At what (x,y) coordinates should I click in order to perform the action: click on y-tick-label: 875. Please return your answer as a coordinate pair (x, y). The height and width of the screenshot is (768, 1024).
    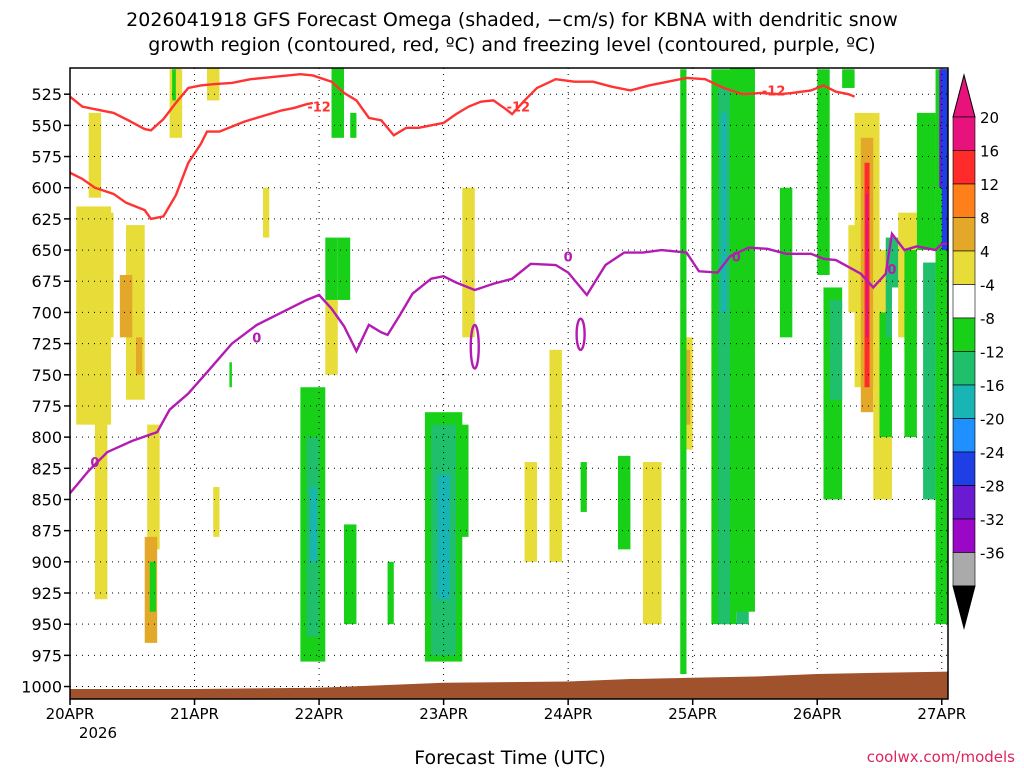
    Looking at the image, I should click on (46, 531).